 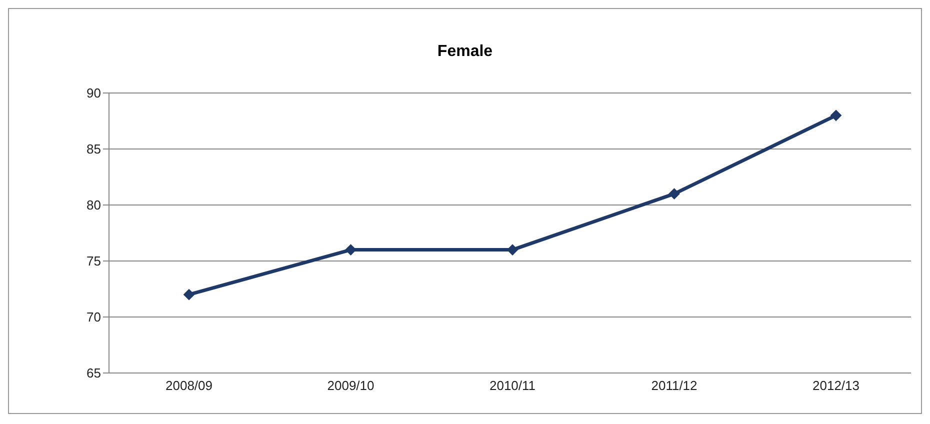 I want to click on y-tick-label: 75, so click(x=93, y=261).